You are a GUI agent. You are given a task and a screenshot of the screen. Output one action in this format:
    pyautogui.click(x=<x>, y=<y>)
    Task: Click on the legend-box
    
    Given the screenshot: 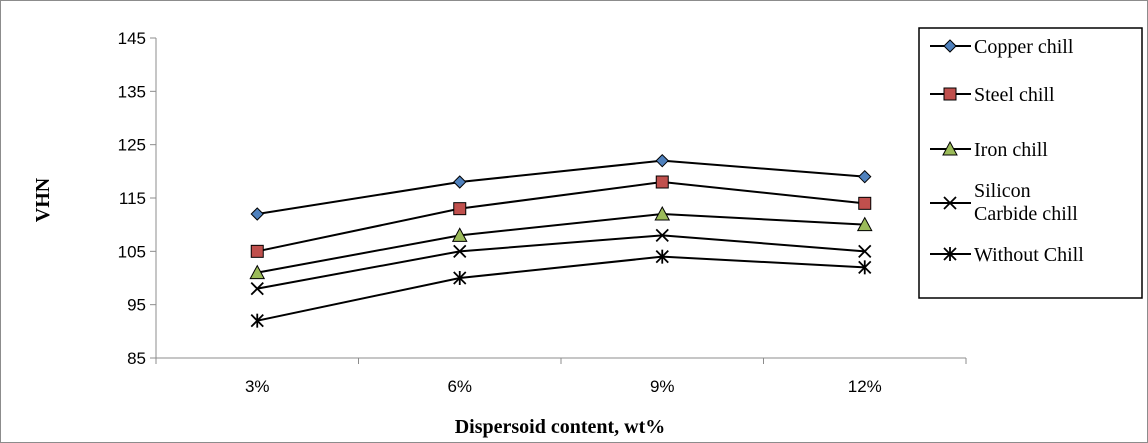 What is the action you would take?
    pyautogui.click(x=1030, y=163)
    